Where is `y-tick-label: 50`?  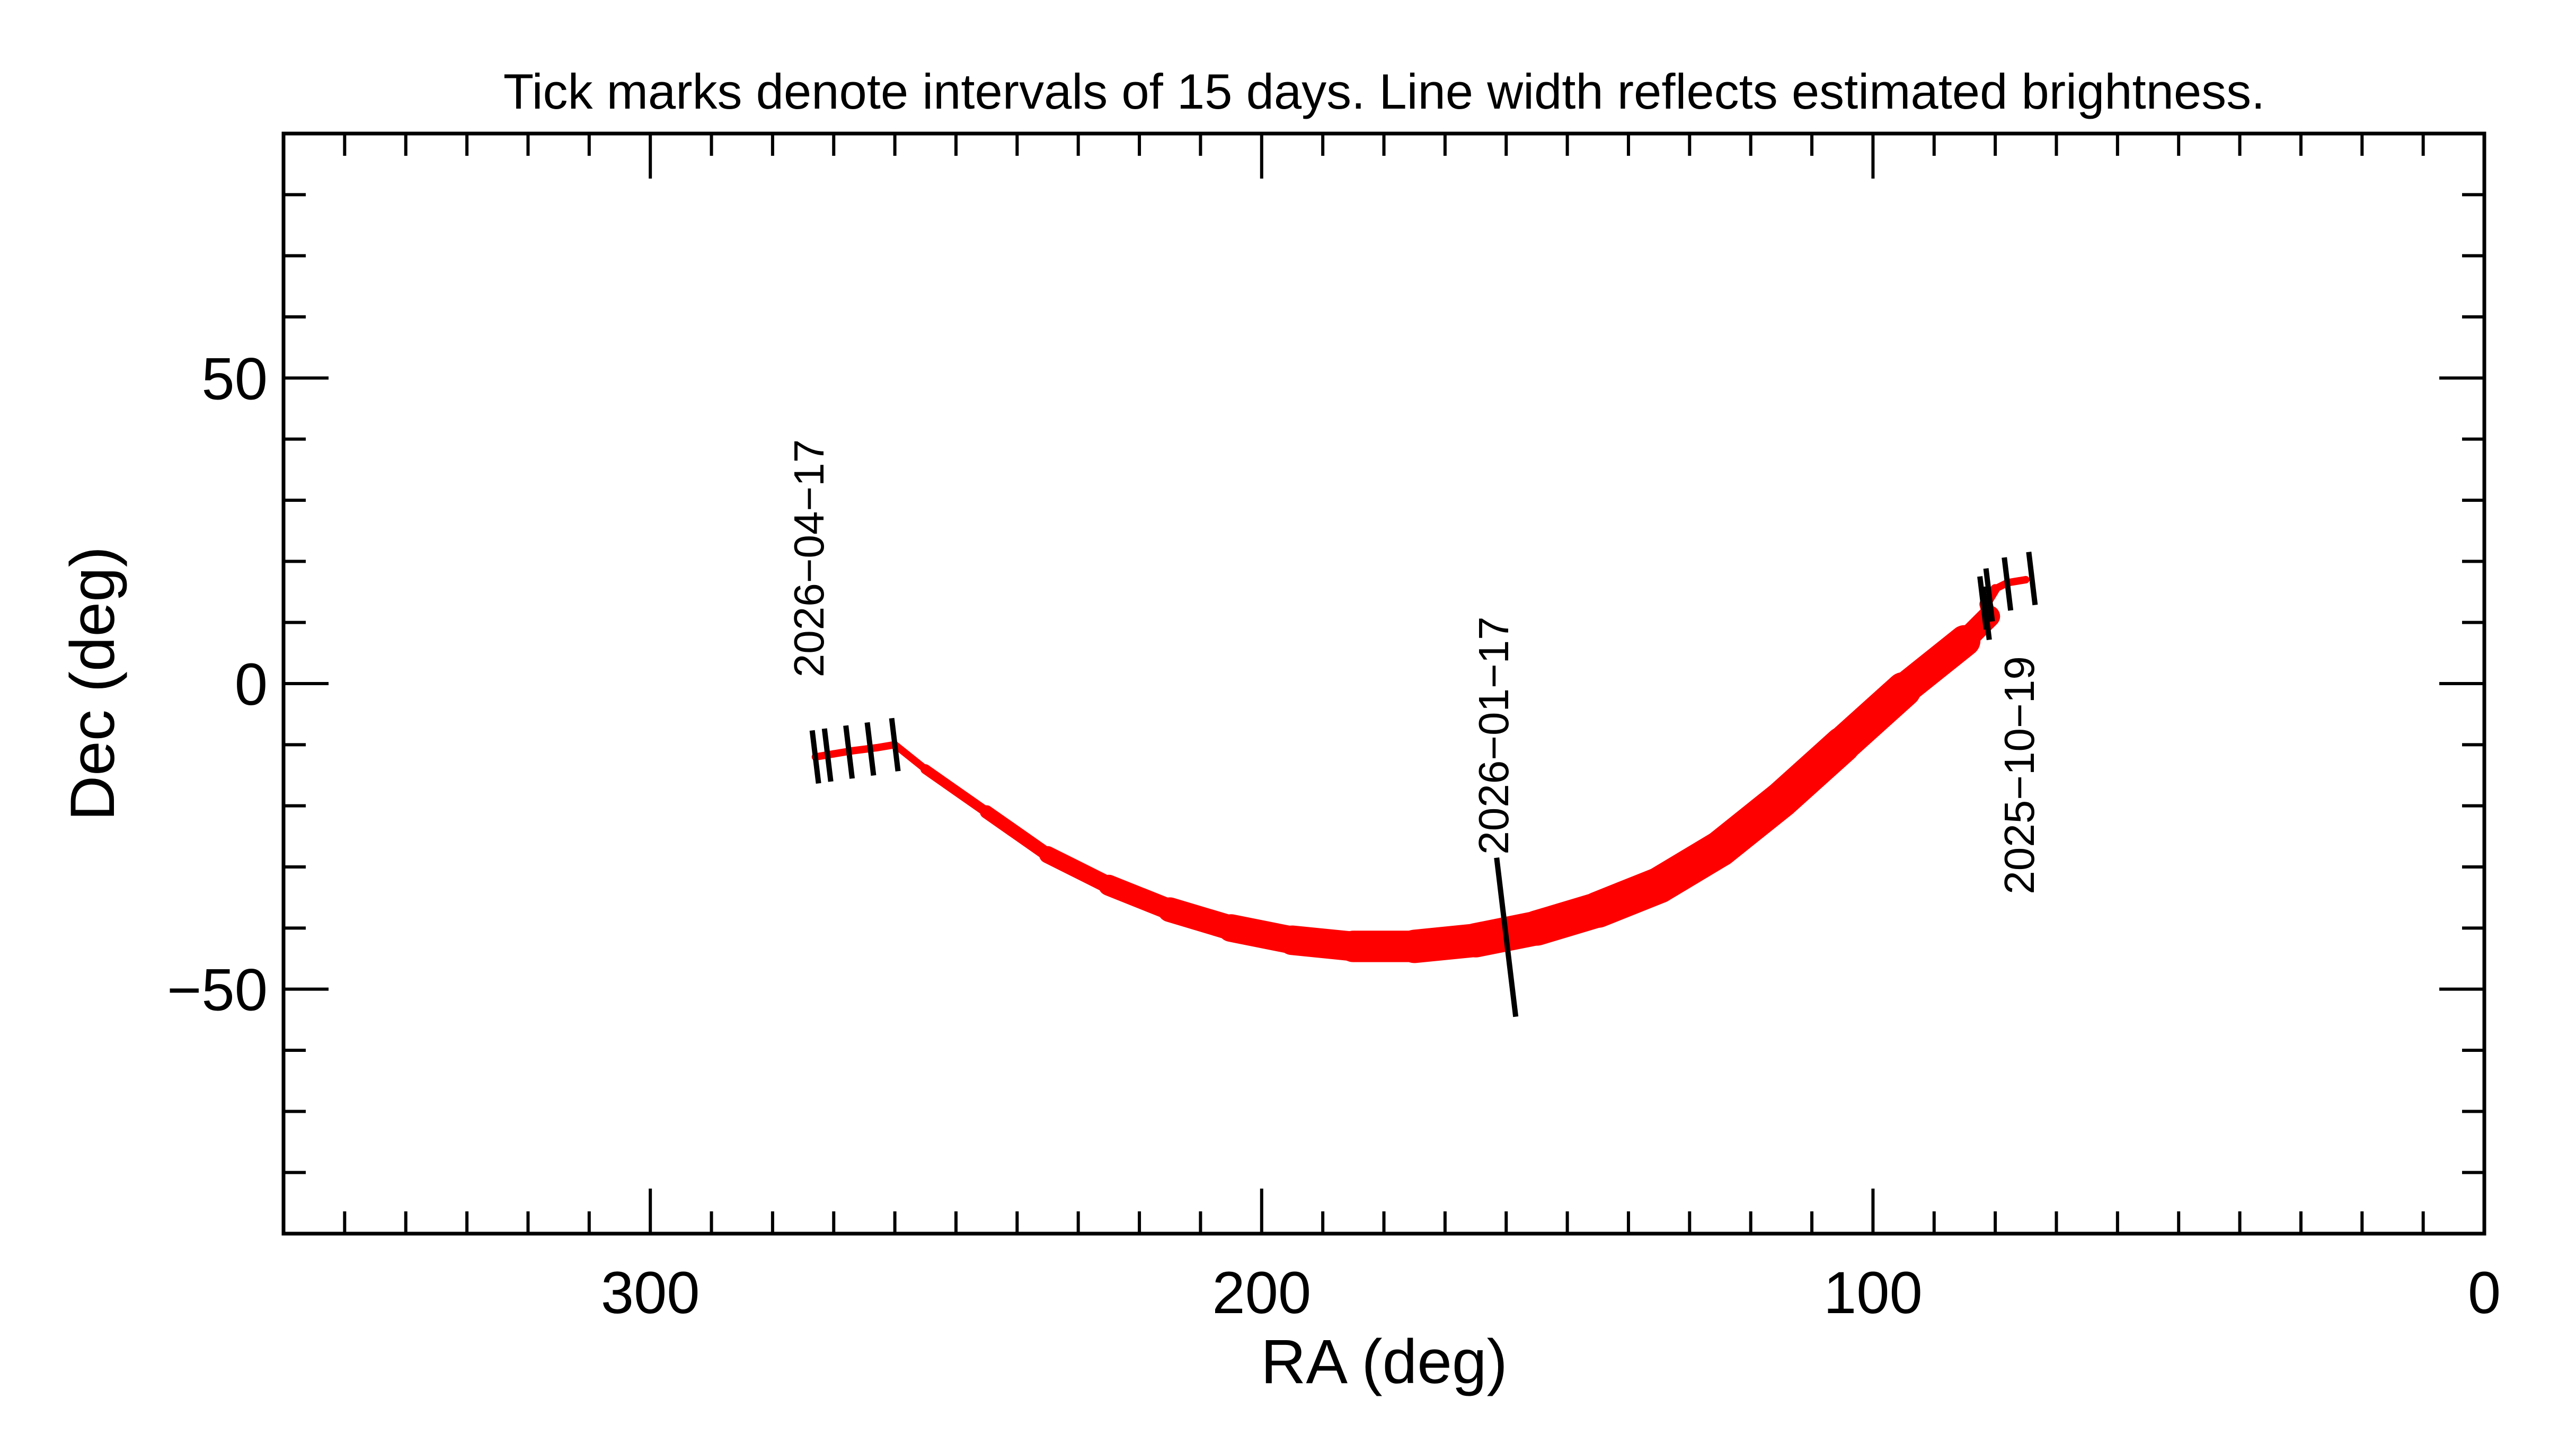
y-tick-label: 50 is located at coordinates (234, 379).